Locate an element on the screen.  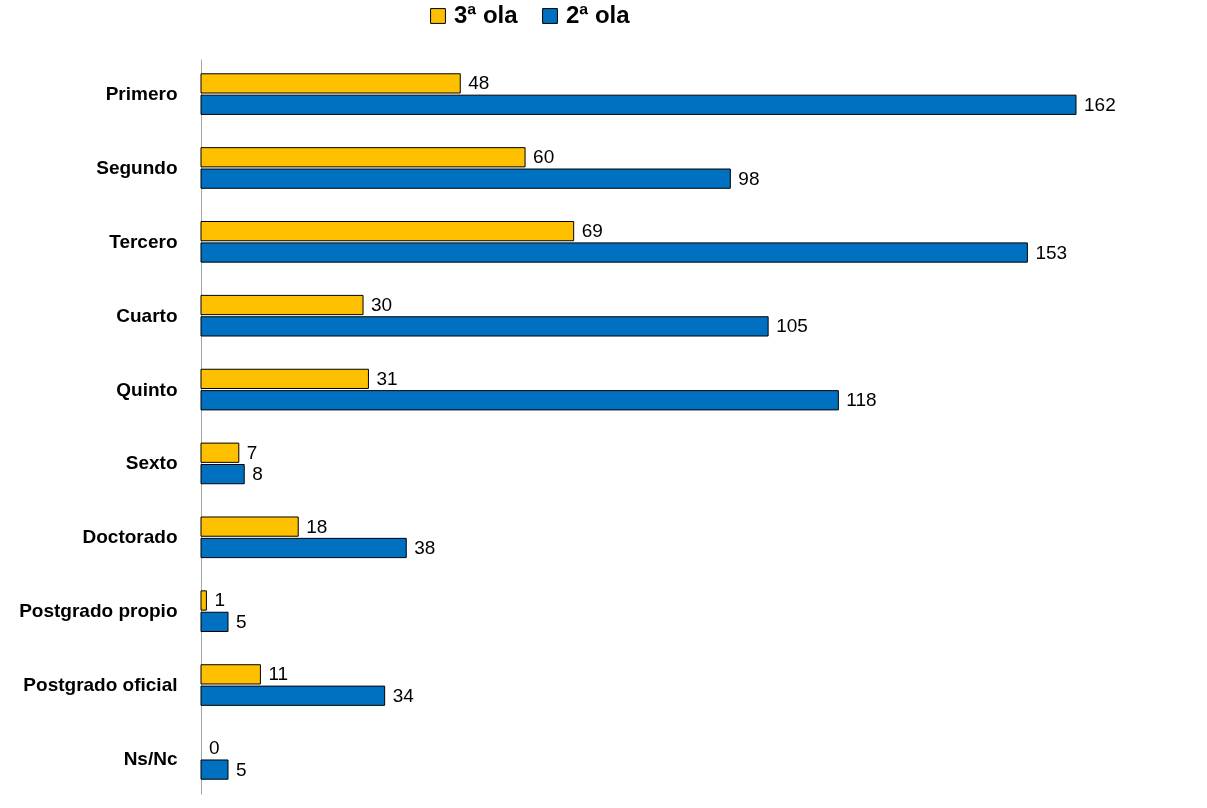
y-tick-label: Postgrado oficial is located at coordinates (100, 685).